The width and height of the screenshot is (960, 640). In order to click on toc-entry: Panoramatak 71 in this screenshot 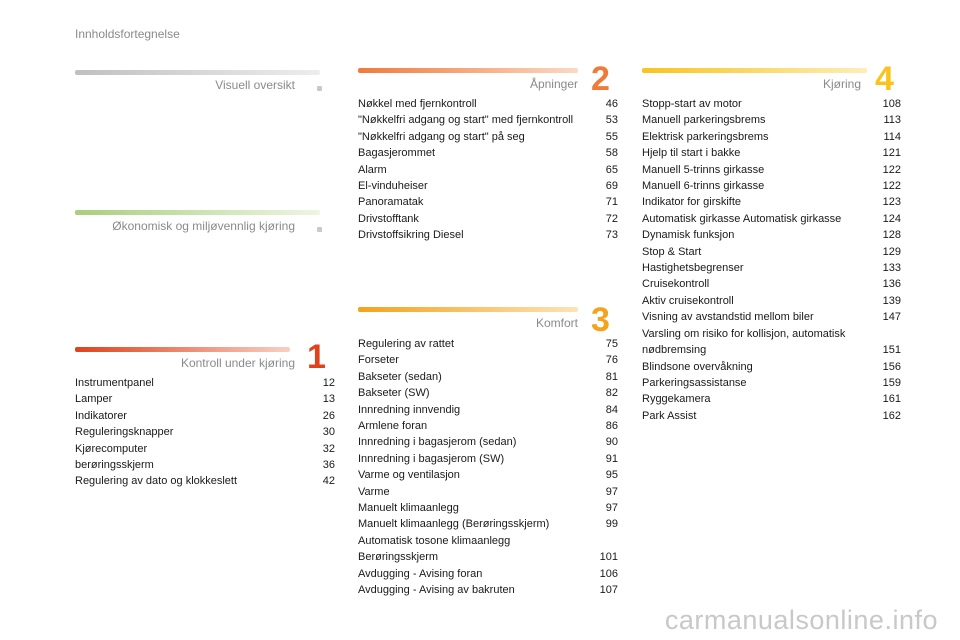, I will do `click(488, 202)`.